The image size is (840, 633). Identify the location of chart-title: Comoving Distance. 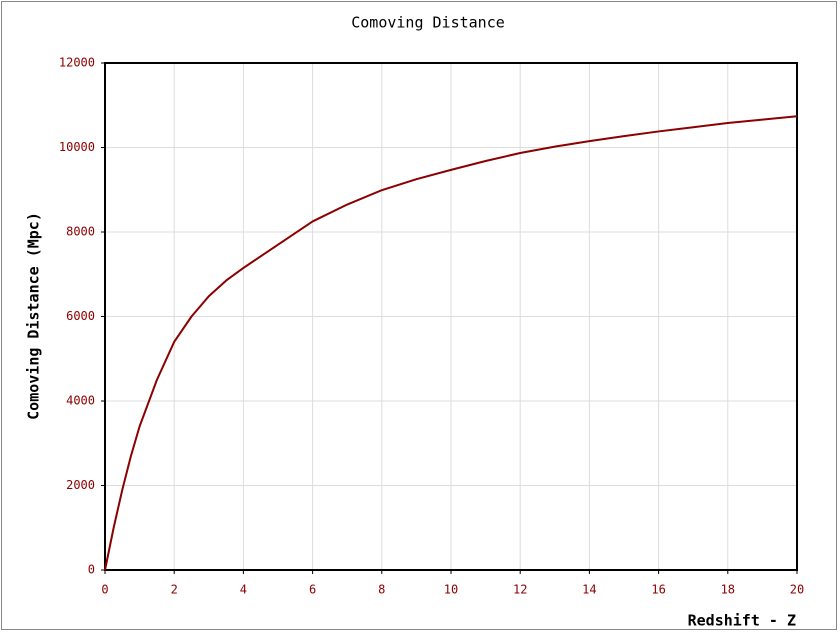
(428, 23).